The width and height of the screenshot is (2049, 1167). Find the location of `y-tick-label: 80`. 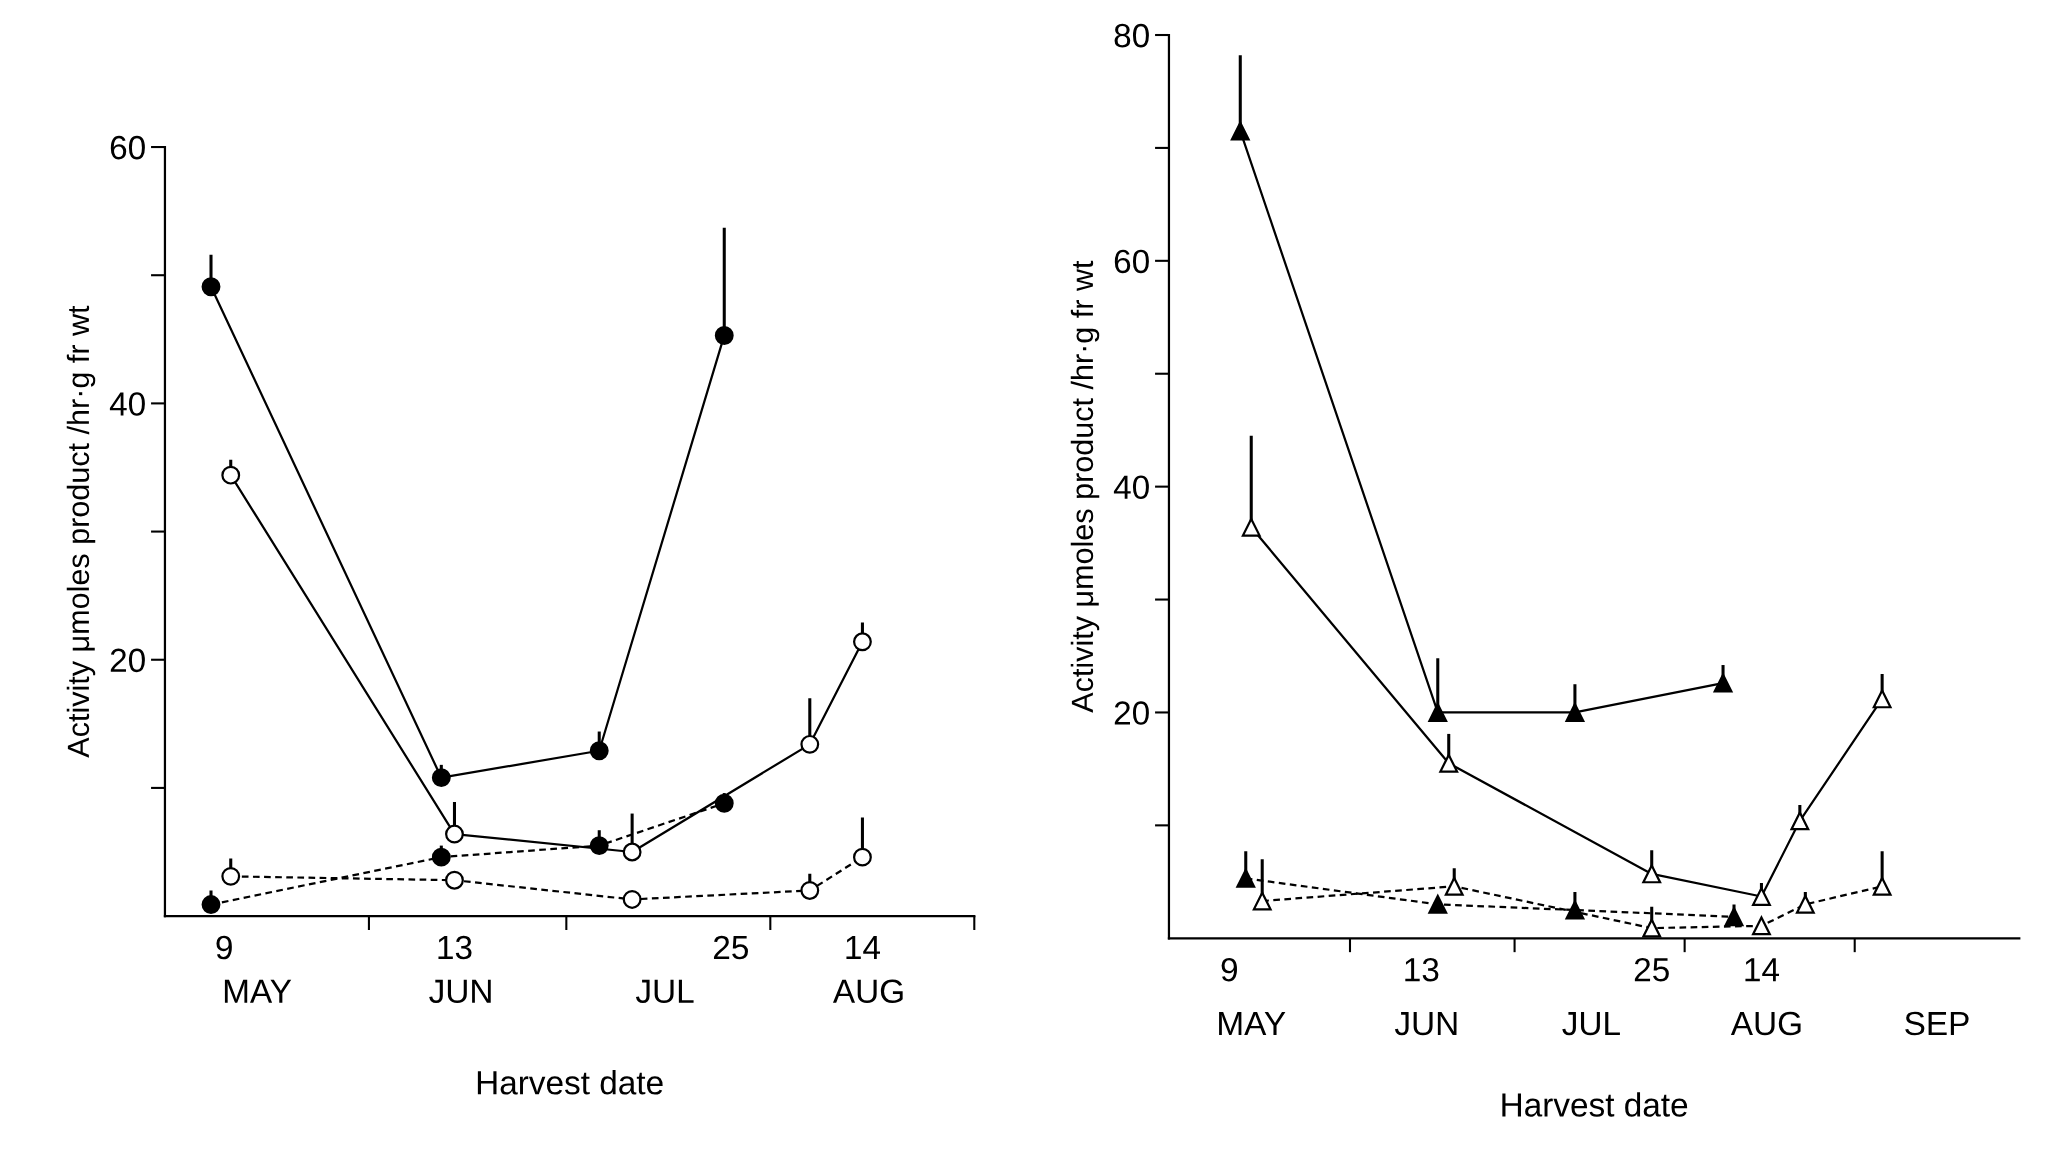

y-tick-label: 80 is located at coordinates (1131, 35).